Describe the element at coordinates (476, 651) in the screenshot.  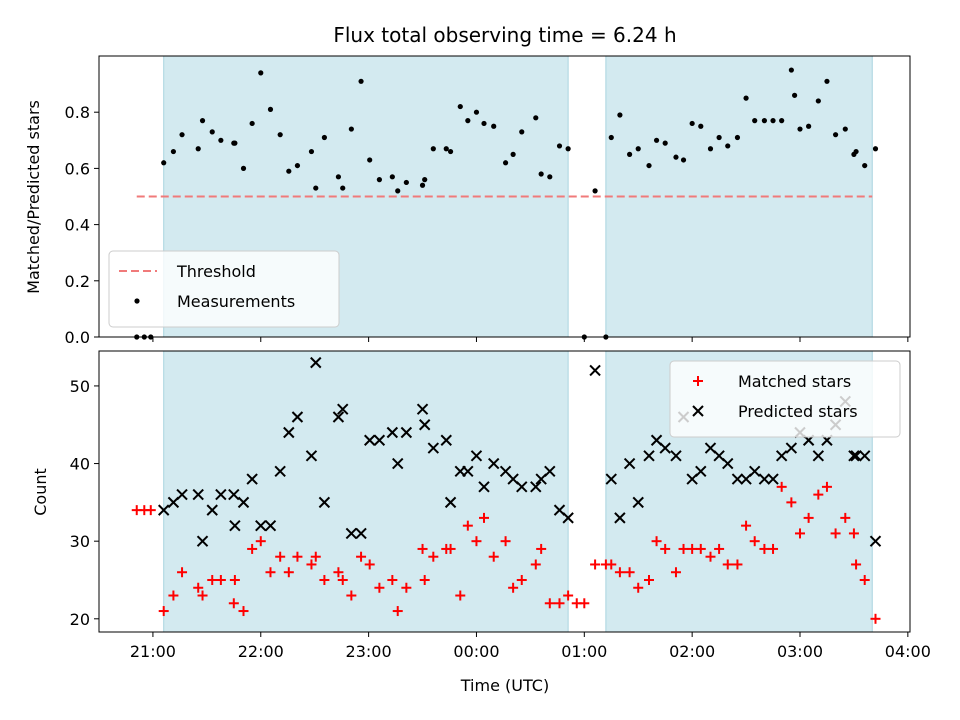
I see `x-tick-label-4: 00:00` at that location.